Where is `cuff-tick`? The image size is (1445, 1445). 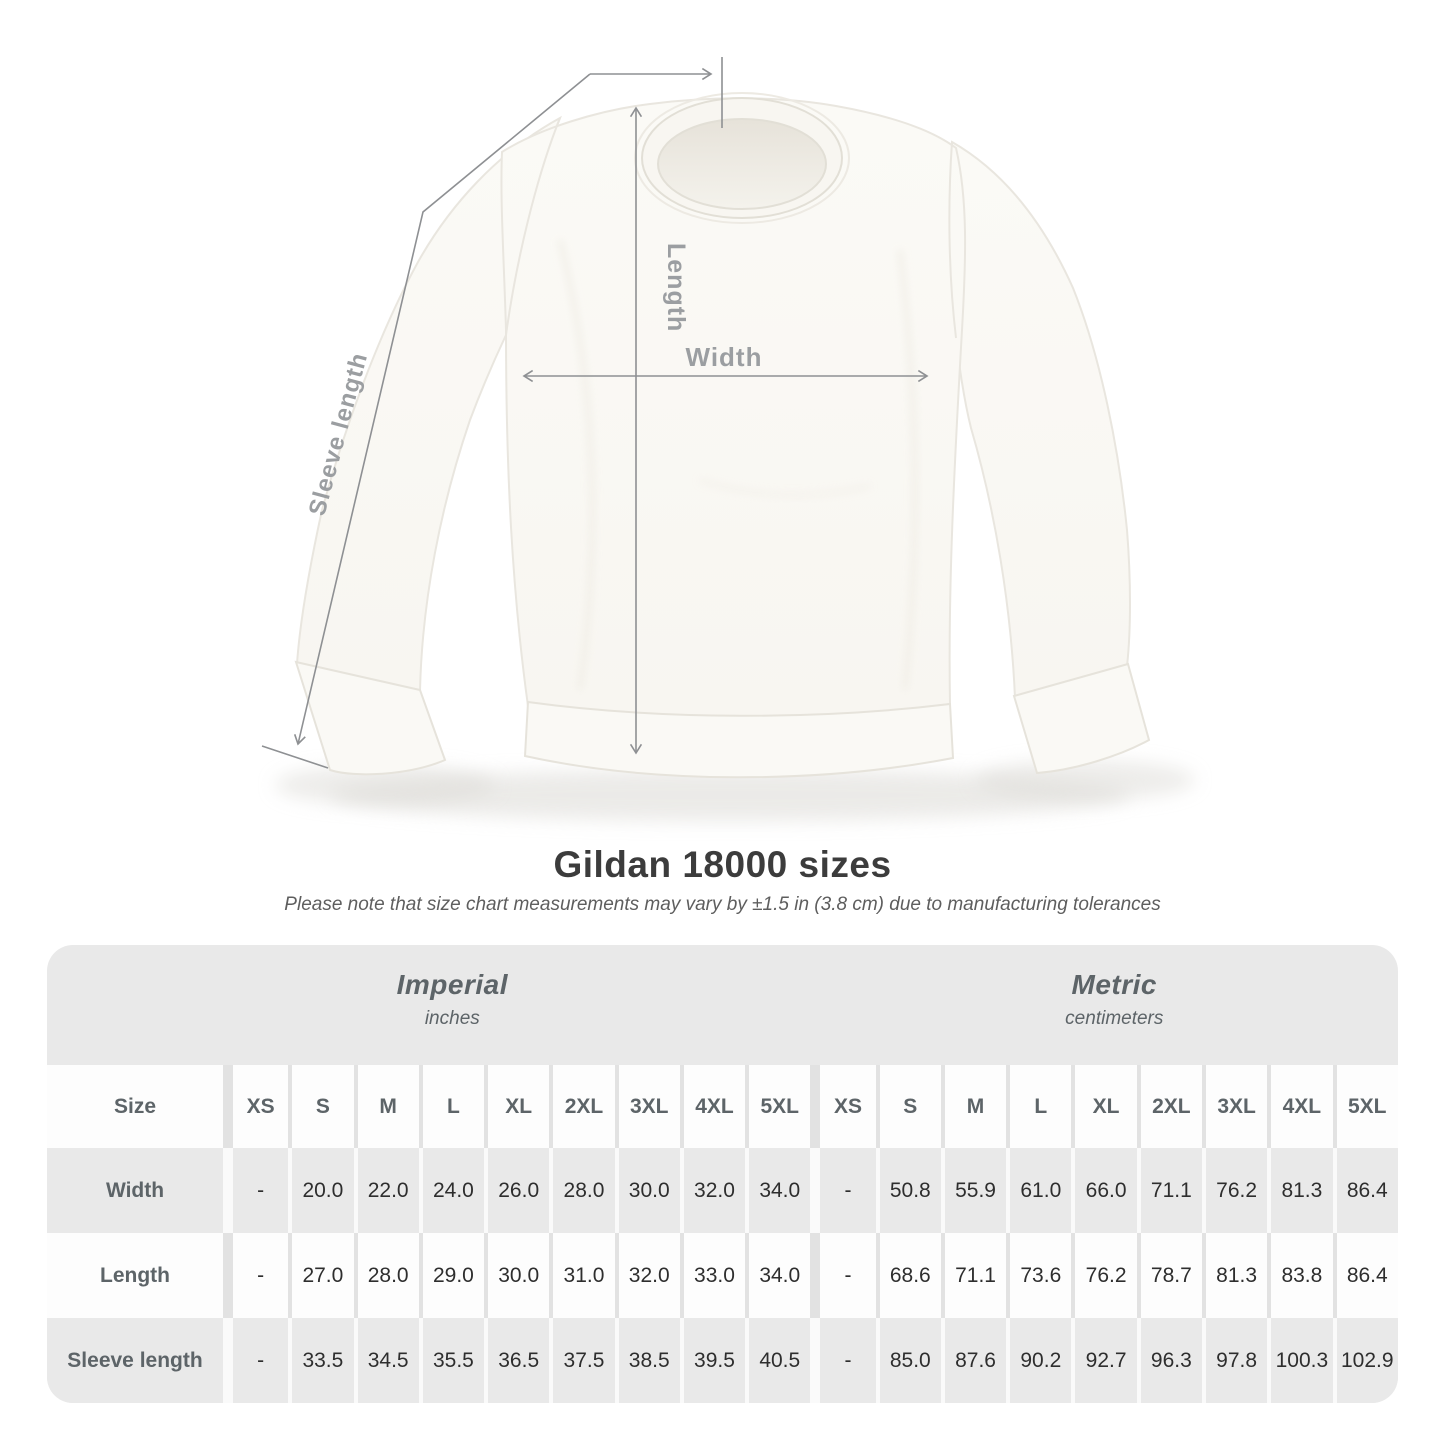 cuff-tick is located at coordinates (295, 757).